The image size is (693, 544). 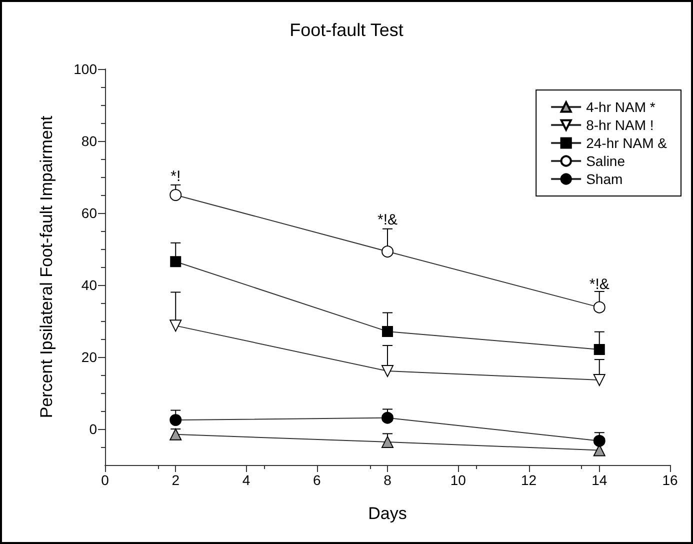 What do you see at coordinates (89, 357) in the screenshot?
I see `y-tick-label: 20` at bounding box center [89, 357].